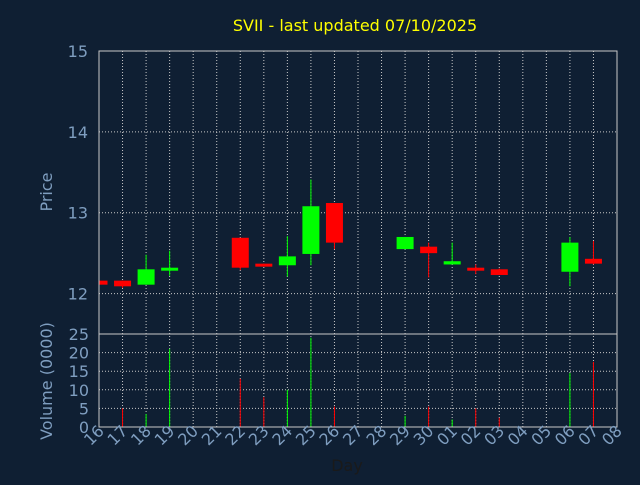  What do you see at coordinates (84, 408) in the screenshot?
I see `volume-tick-label: 5` at bounding box center [84, 408].